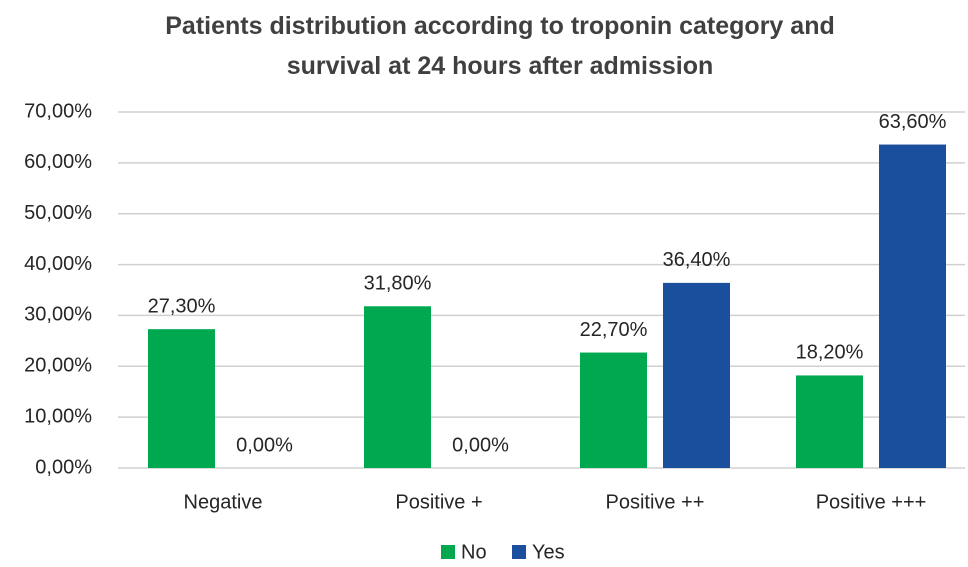 The width and height of the screenshot is (968, 567). Describe the element at coordinates (58, 416) in the screenshot. I see `y-tick-label: 10,00%` at that location.